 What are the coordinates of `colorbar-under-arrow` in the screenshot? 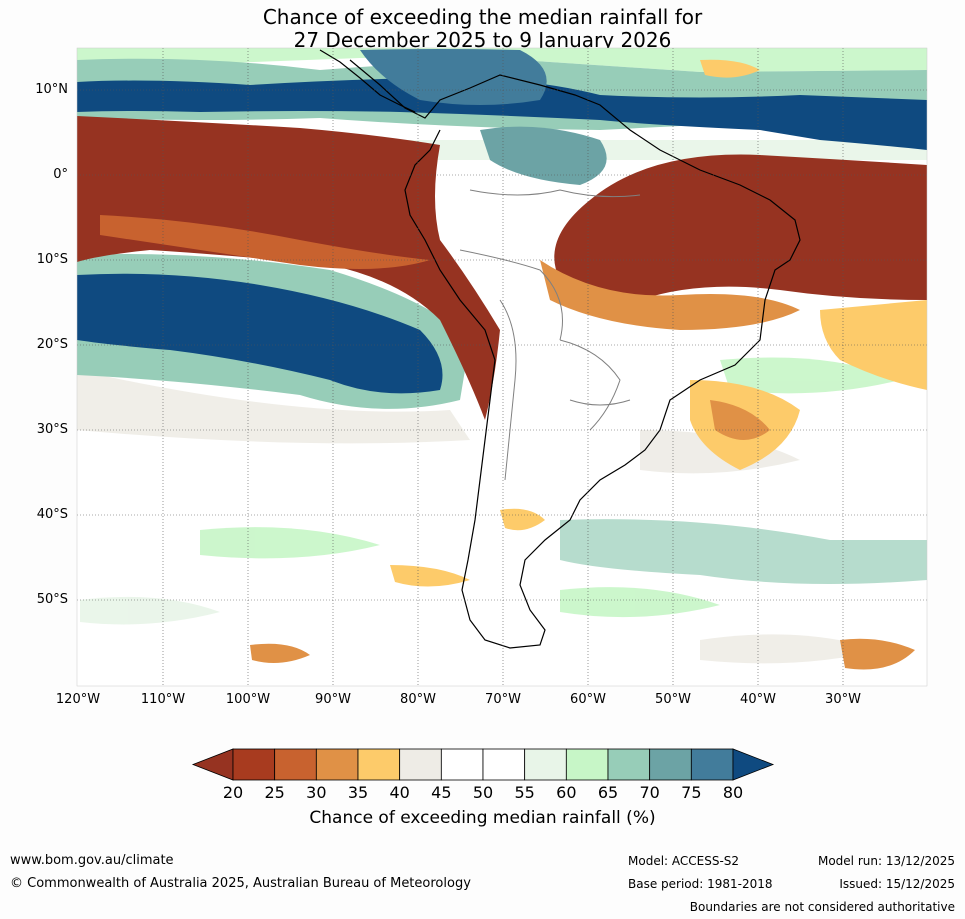 It's located at (212, 764).